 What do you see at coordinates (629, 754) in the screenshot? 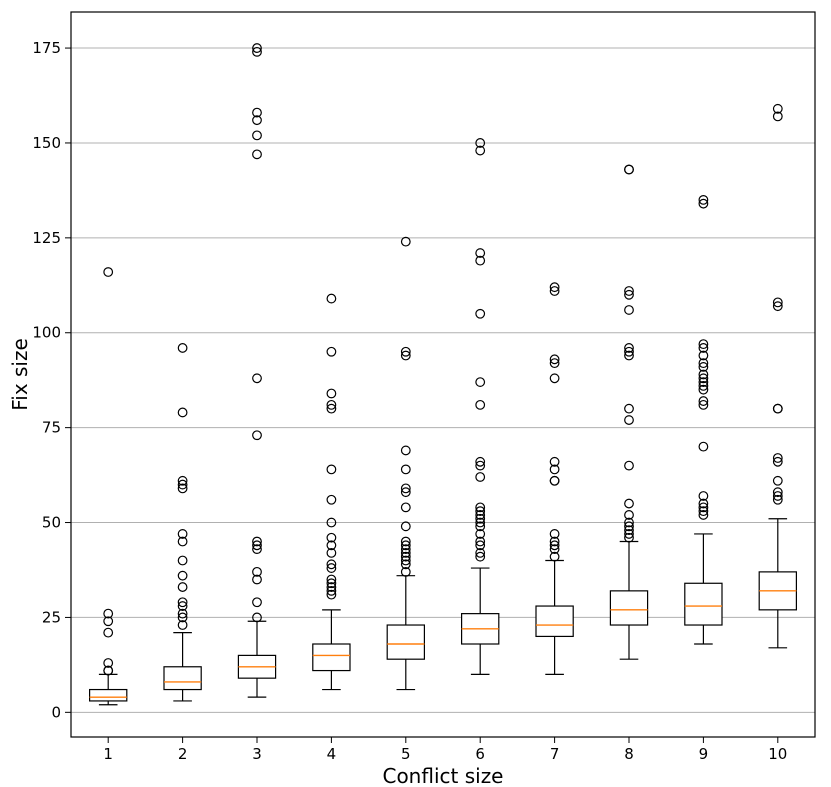
I see `x-tick-label: 8` at bounding box center [629, 754].